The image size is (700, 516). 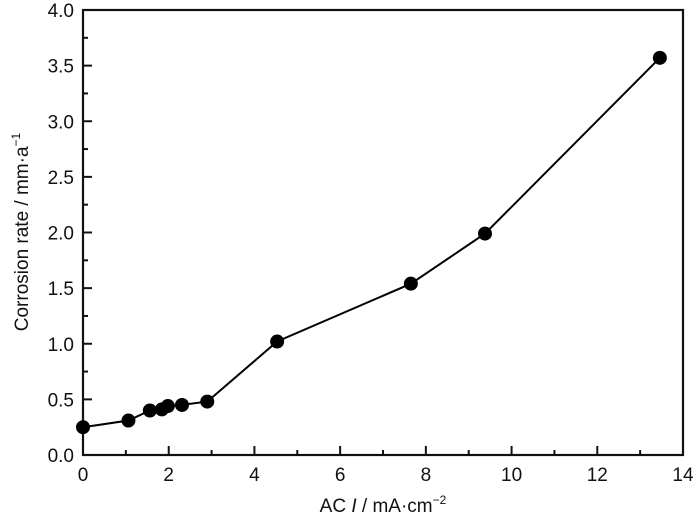 I want to click on x-axis-title-variable: I, so click(x=354, y=506).